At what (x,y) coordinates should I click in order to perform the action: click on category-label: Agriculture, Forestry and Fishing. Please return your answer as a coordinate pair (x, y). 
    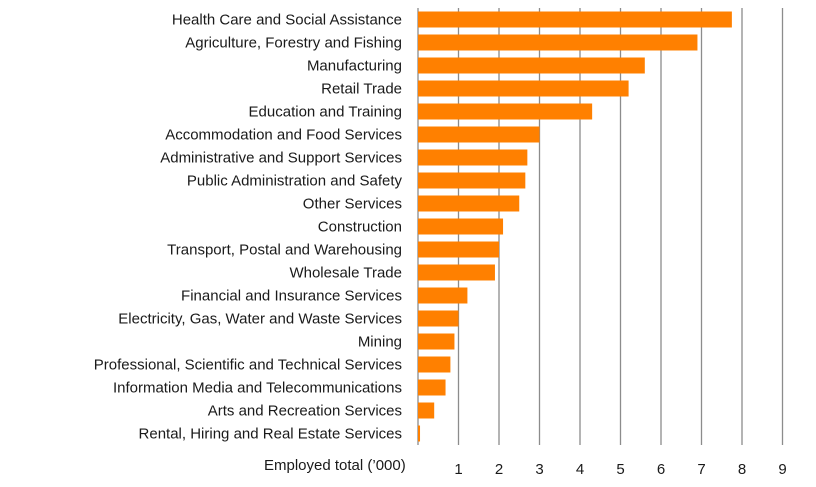
    Looking at the image, I should click on (293, 43).